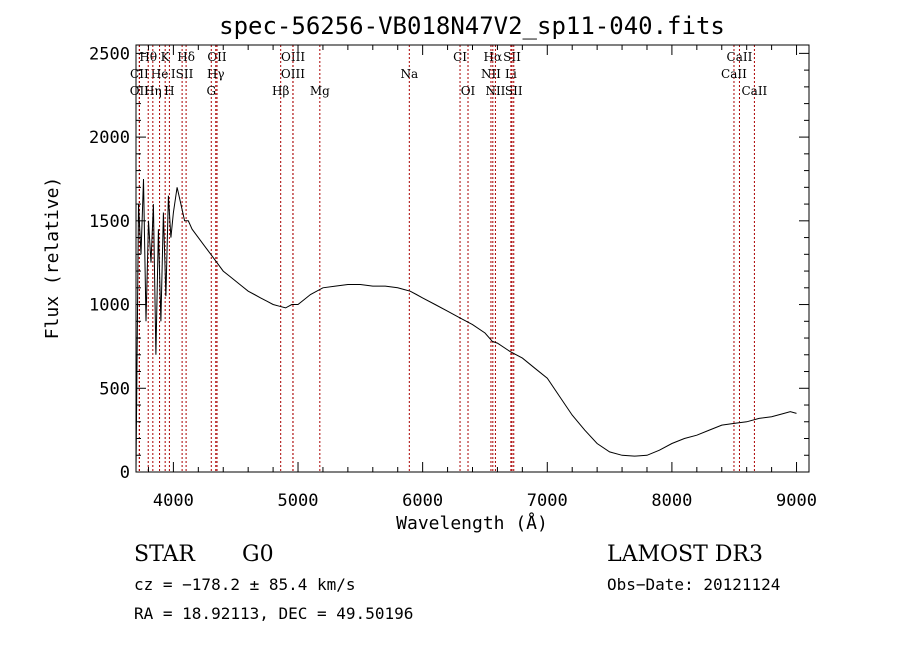 The width and height of the screenshot is (900, 649). What do you see at coordinates (165, 554) in the screenshot?
I see `object-class: STAR` at bounding box center [165, 554].